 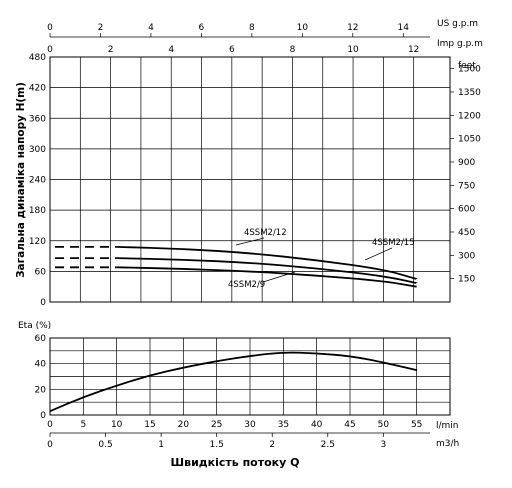 What do you see at coordinates (353, 50) in the screenshot?
I see `imp-gpm-tick-label: 10` at bounding box center [353, 50].